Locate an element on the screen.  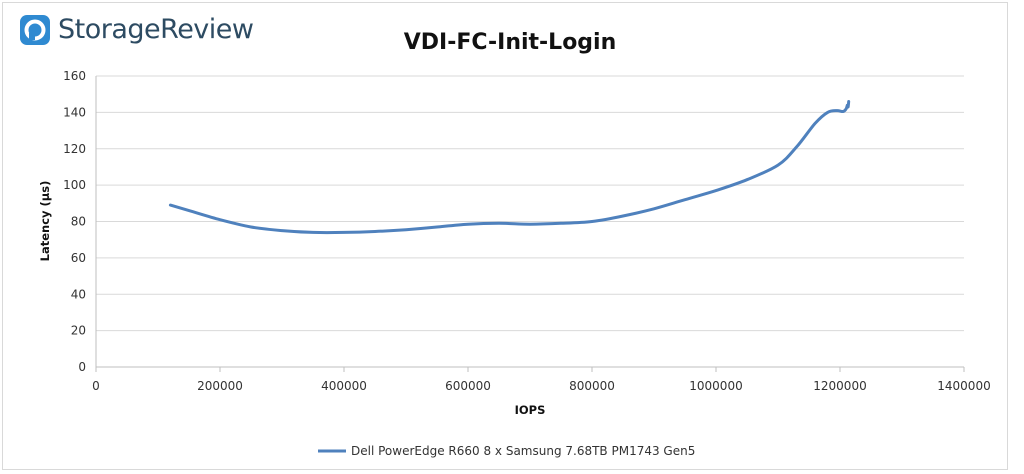
y-axis-label: Latency (µs) is located at coordinates (45, 221).